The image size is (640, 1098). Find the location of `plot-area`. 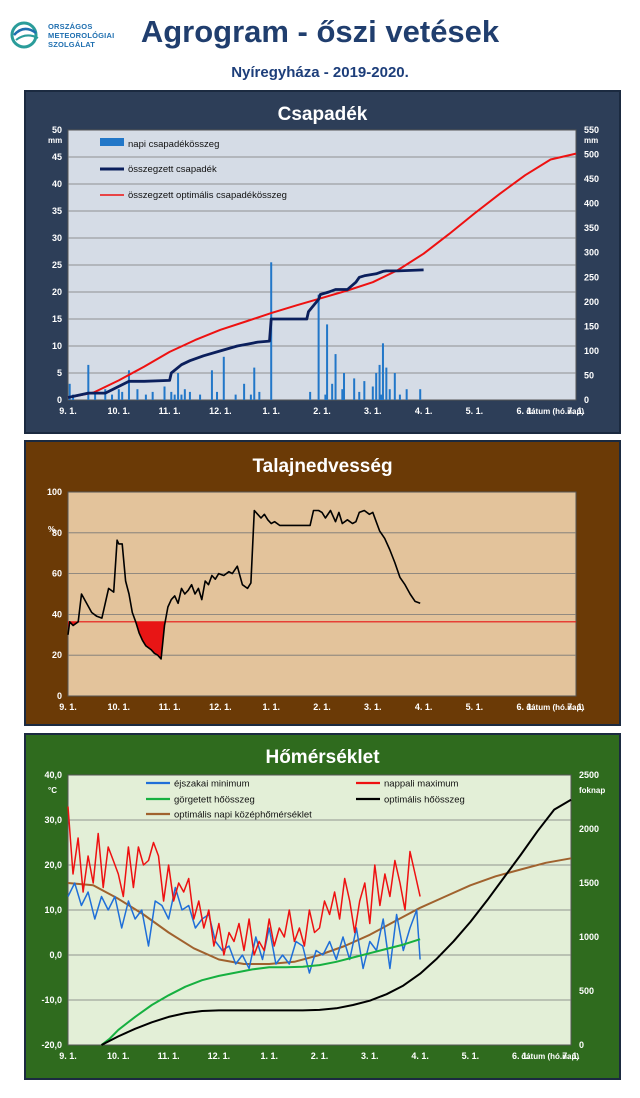

plot-area is located at coordinates (322, 594).